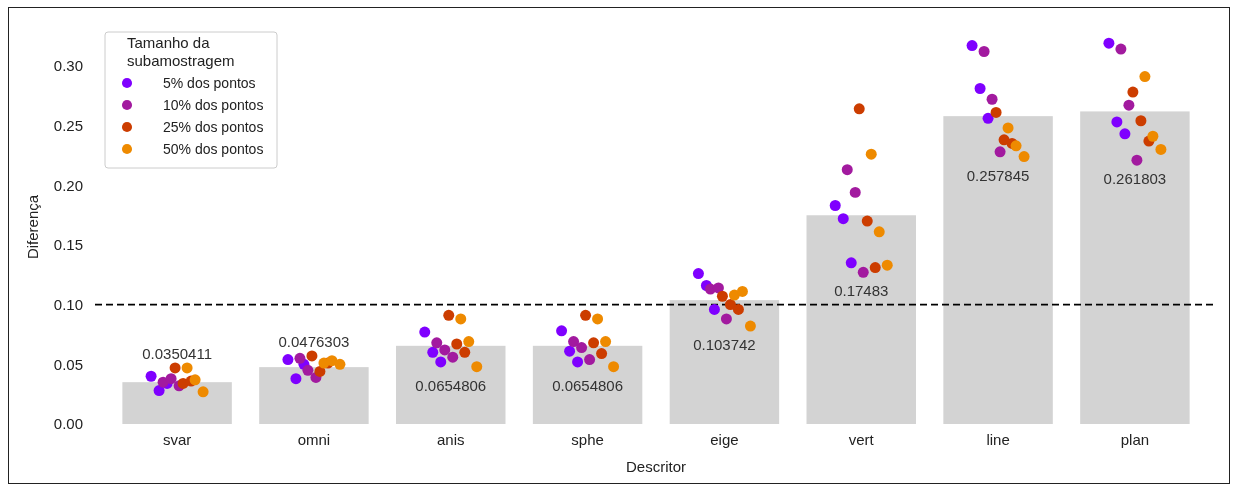 The width and height of the screenshot is (1237, 486). What do you see at coordinates (213, 127) in the screenshot?
I see `legend-label: 25% dos pontos` at bounding box center [213, 127].